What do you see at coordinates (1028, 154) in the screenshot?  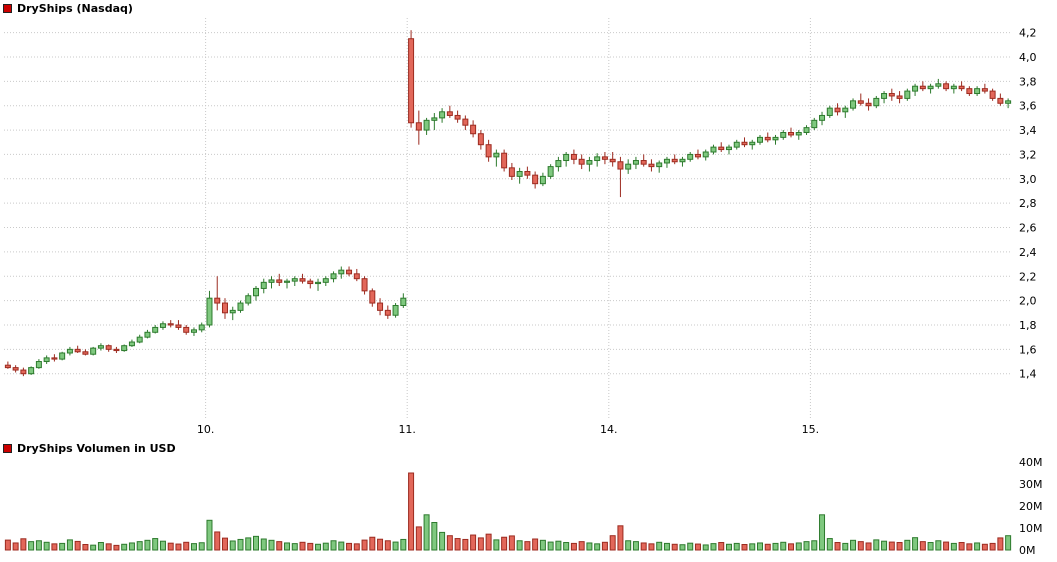 I see `price-axis-label: 3,2` at bounding box center [1028, 154].